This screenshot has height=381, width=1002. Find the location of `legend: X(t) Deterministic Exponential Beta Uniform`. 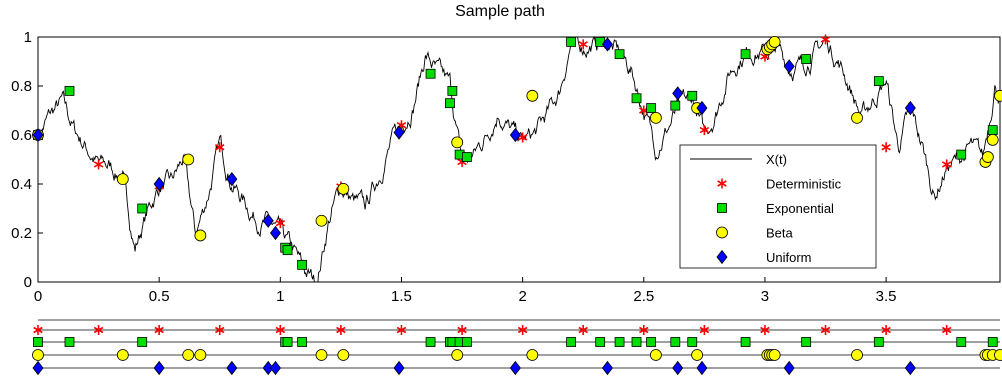

legend: X(t) Deterministic Exponential Beta Uniform is located at coordinates (778, 206).